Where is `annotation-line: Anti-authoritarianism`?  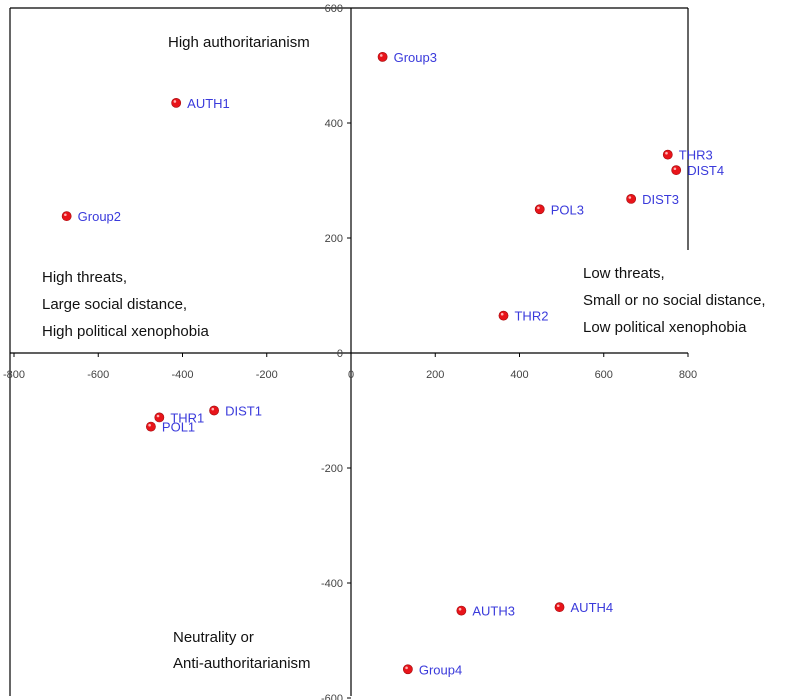
annotation-line: Anti-authoritarianism is located at coordinates (242, 663).